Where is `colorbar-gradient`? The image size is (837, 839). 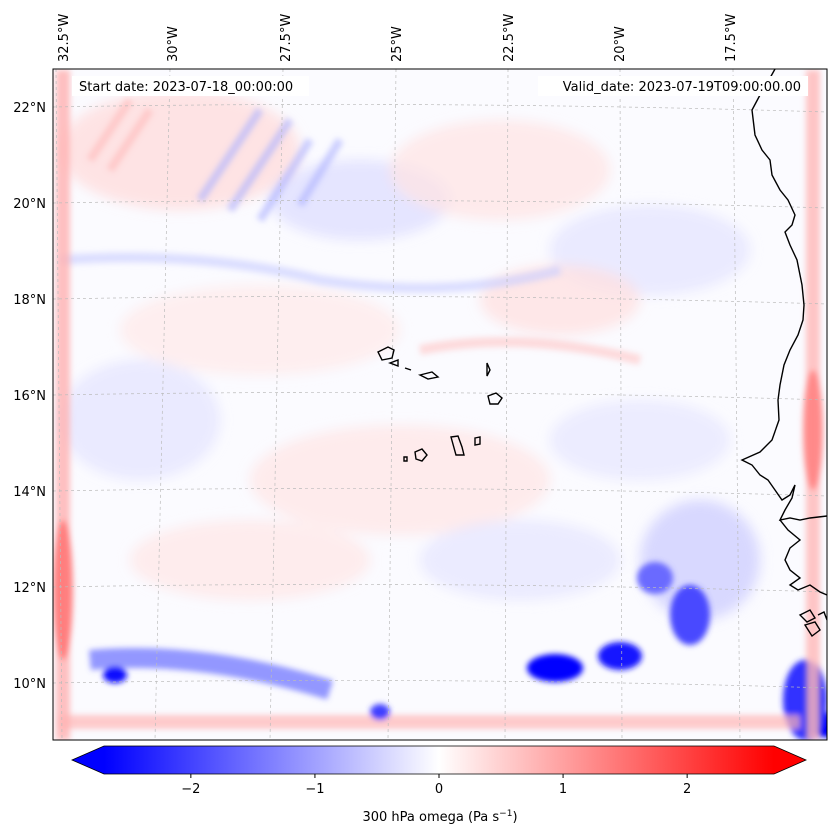
colorbar-gradient is located at coordinates (439, 760).